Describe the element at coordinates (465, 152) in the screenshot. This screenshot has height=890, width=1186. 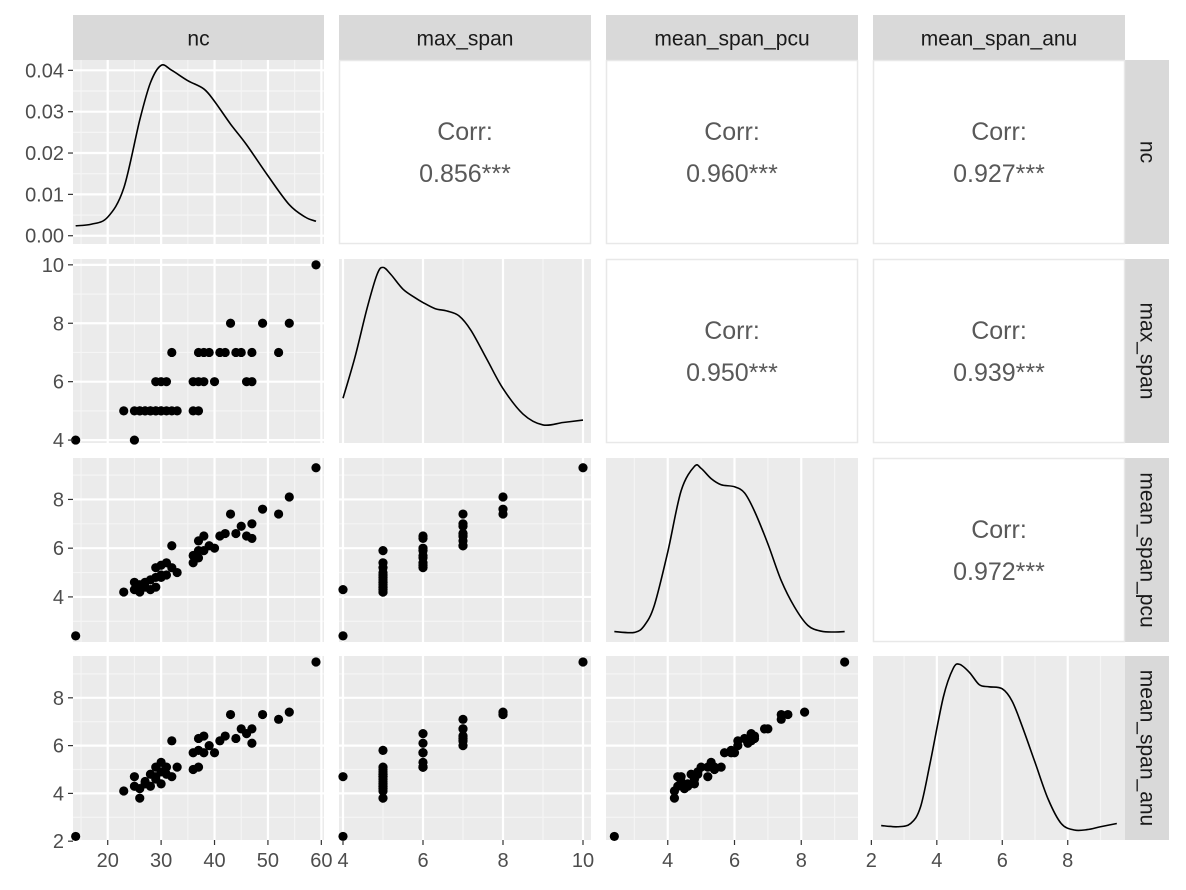
I see `panel-nc-max_span: Corr: 0.856***` at that location.